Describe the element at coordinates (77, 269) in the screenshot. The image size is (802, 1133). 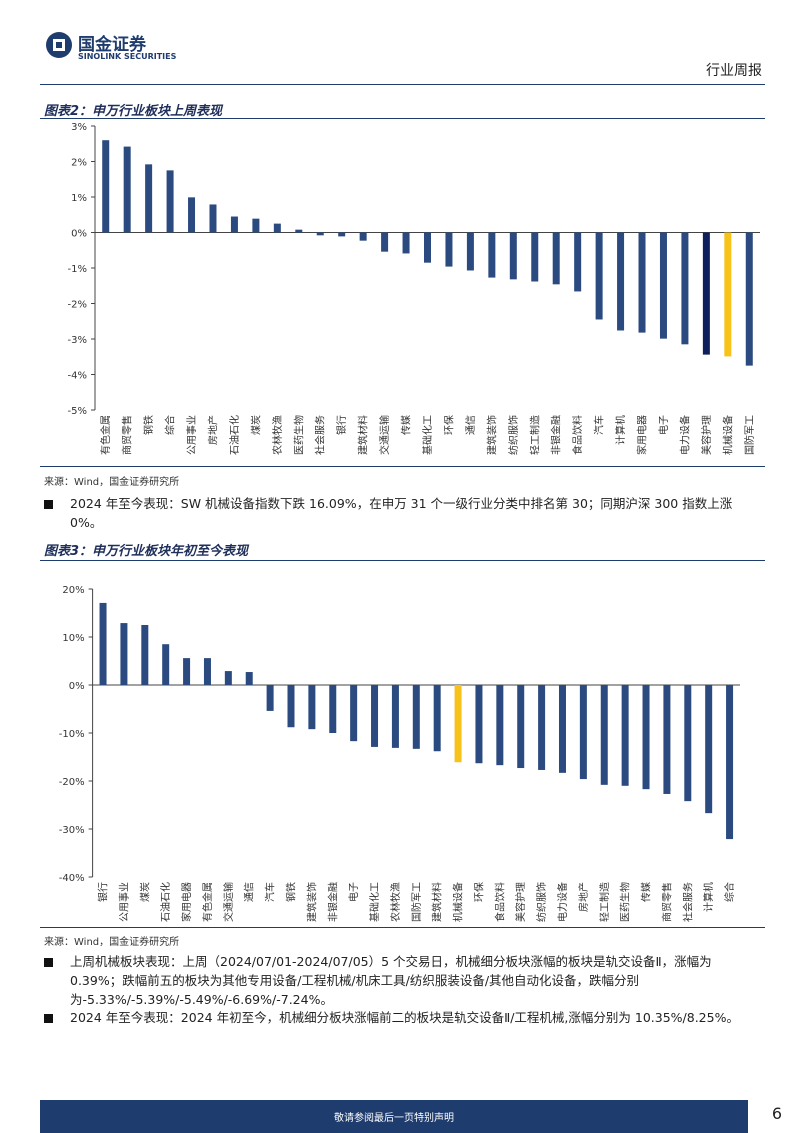
I see `y-tick-label: -1%` at that location.